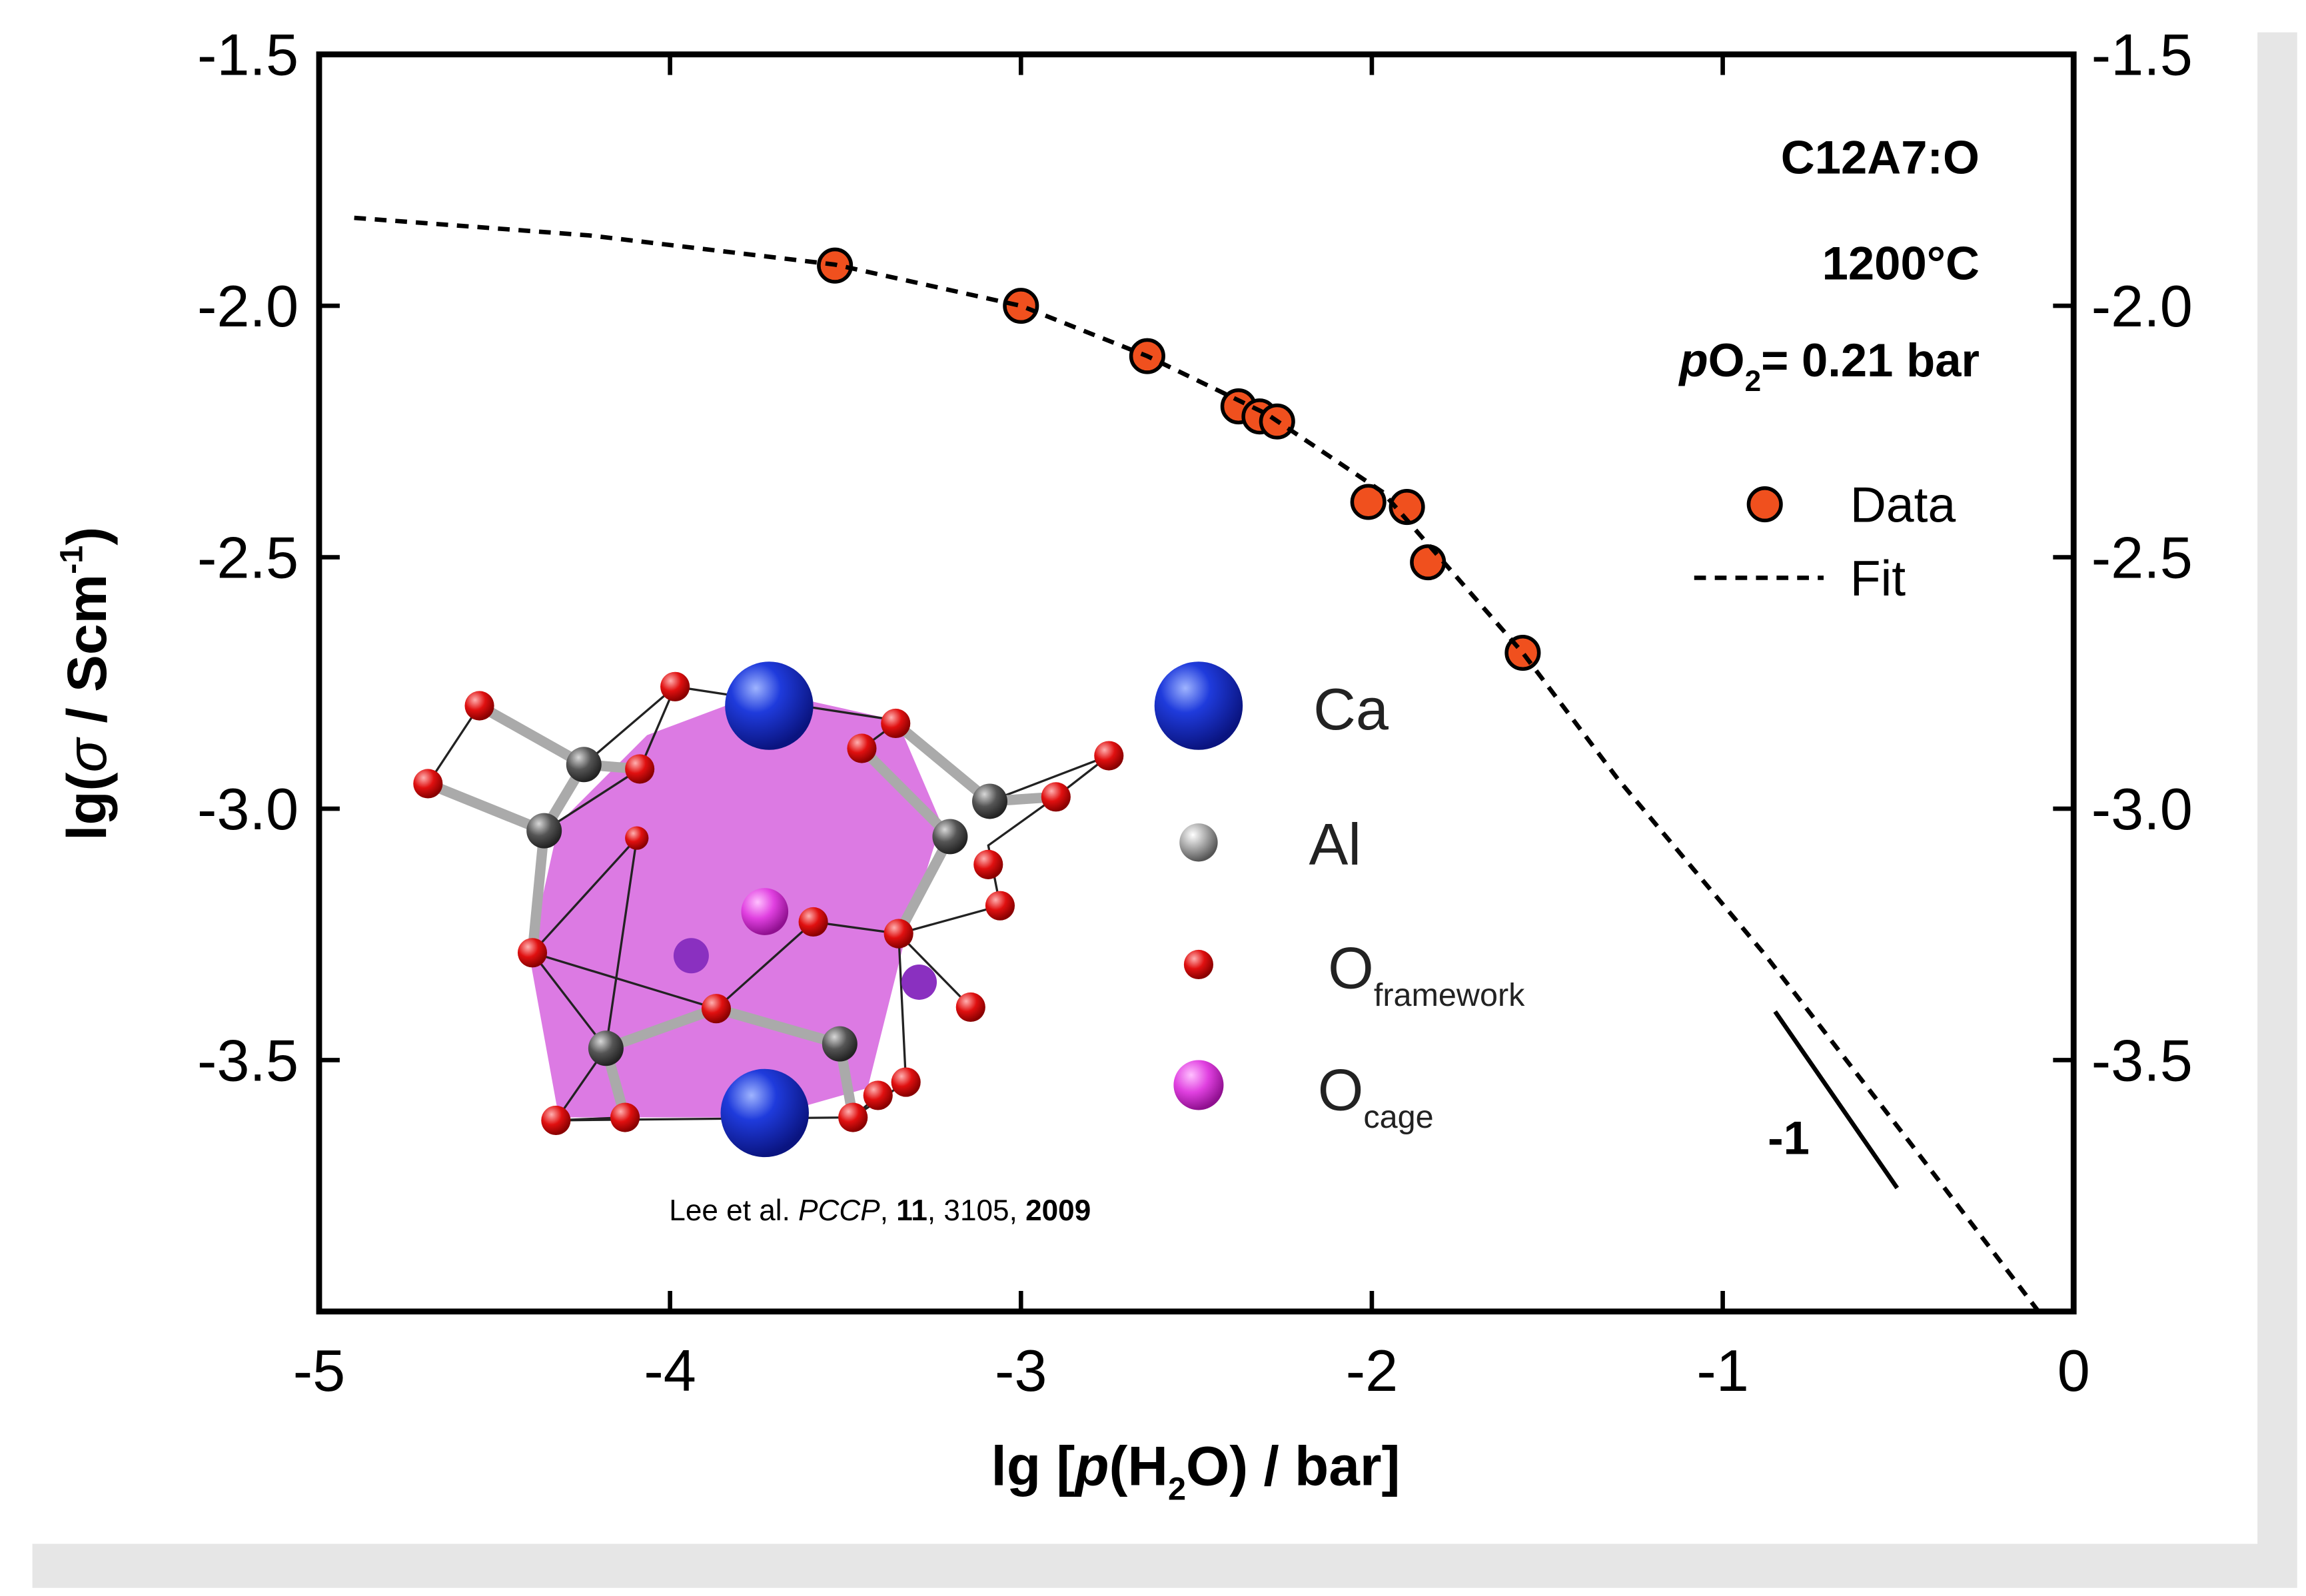  I want to click on inset-legend-label: Oframework, so click(1426, 973).